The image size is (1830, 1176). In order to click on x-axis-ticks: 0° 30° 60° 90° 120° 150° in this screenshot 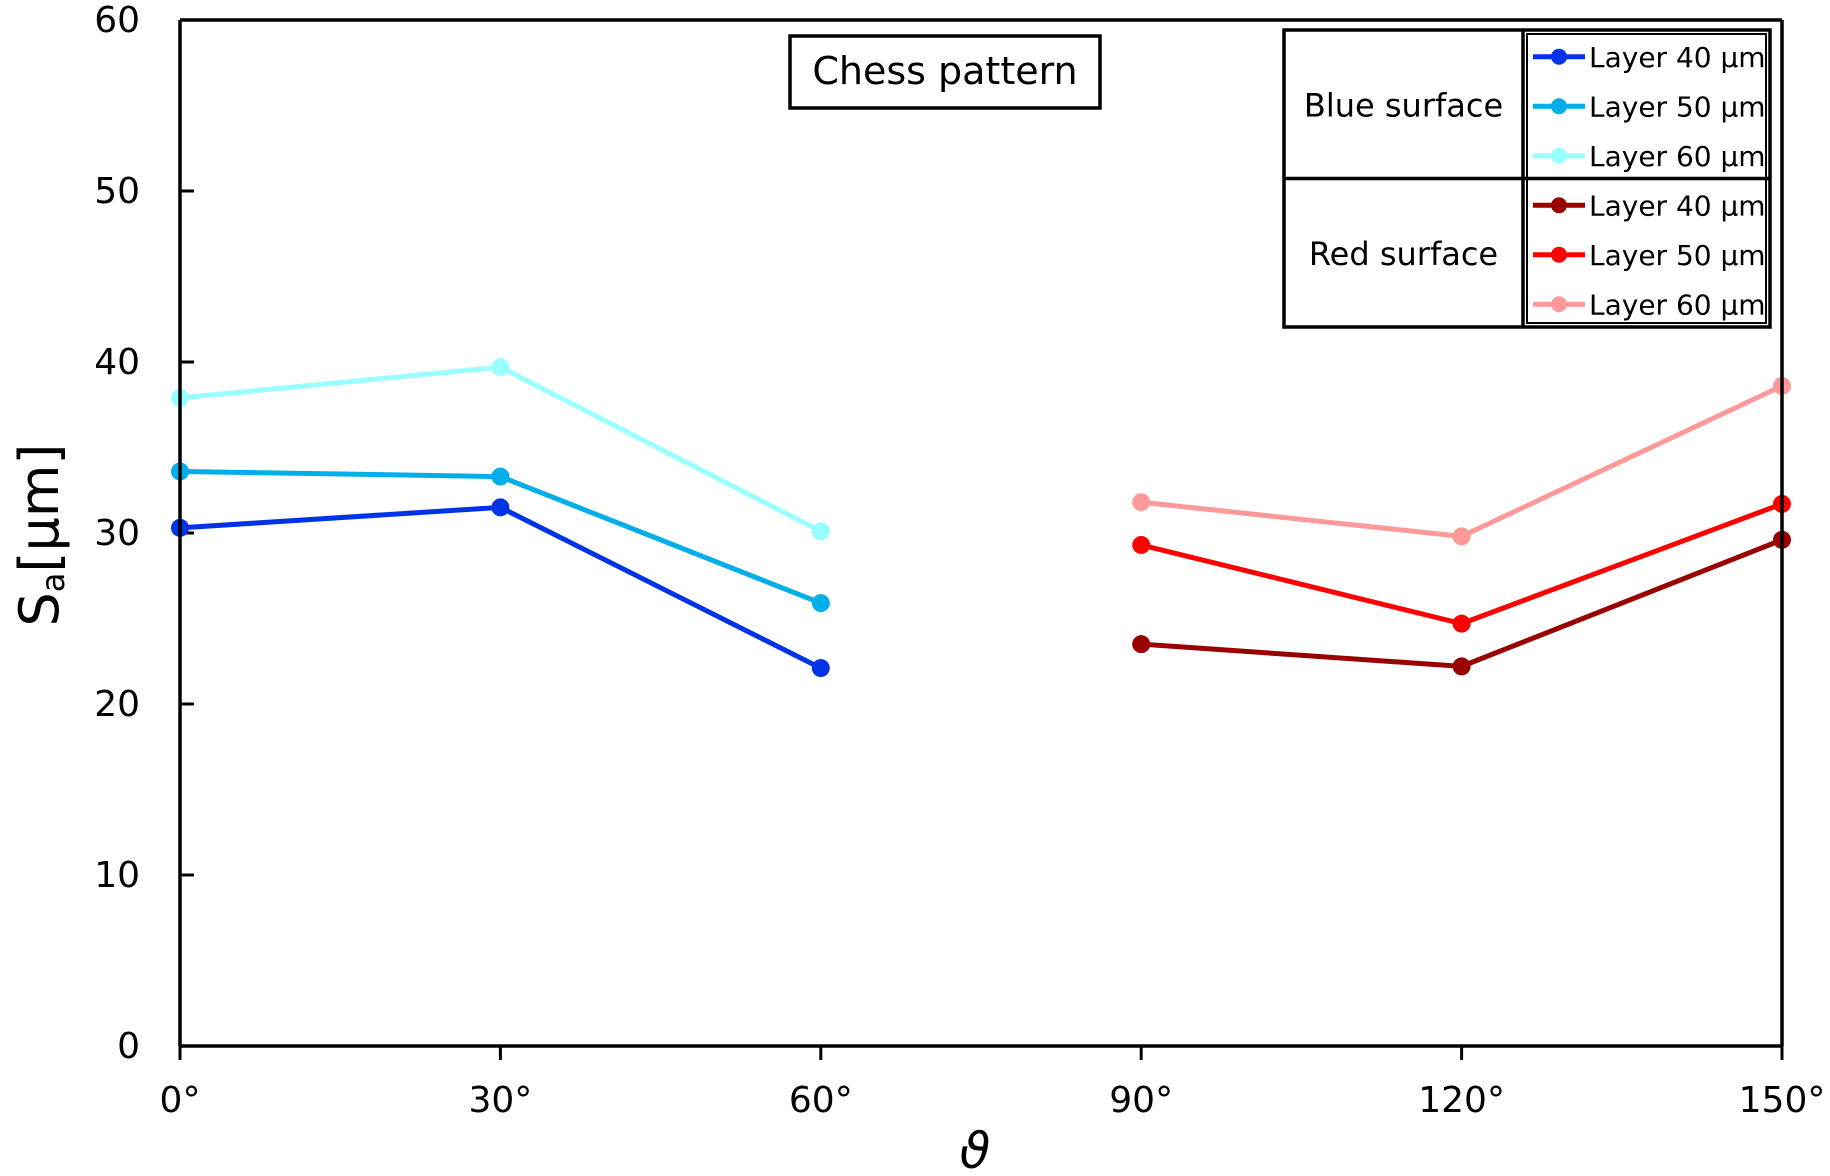, I will do `click(993, 1083)`.